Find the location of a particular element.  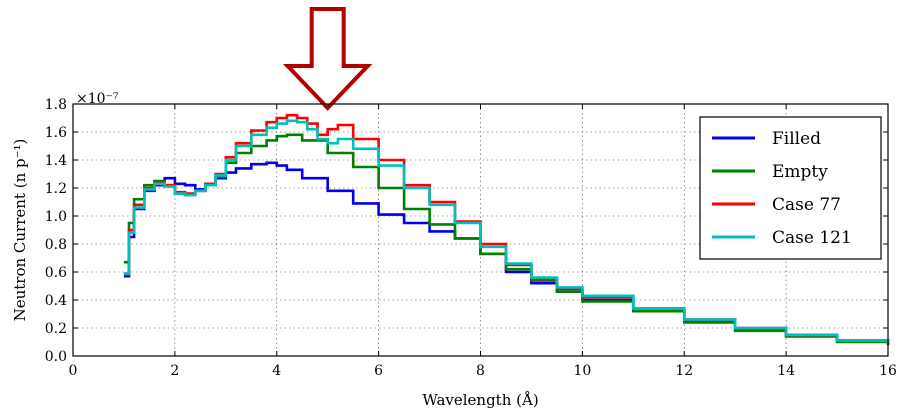

x-axis-label: Wavelength (Å) is located at coordinates (480, 400).